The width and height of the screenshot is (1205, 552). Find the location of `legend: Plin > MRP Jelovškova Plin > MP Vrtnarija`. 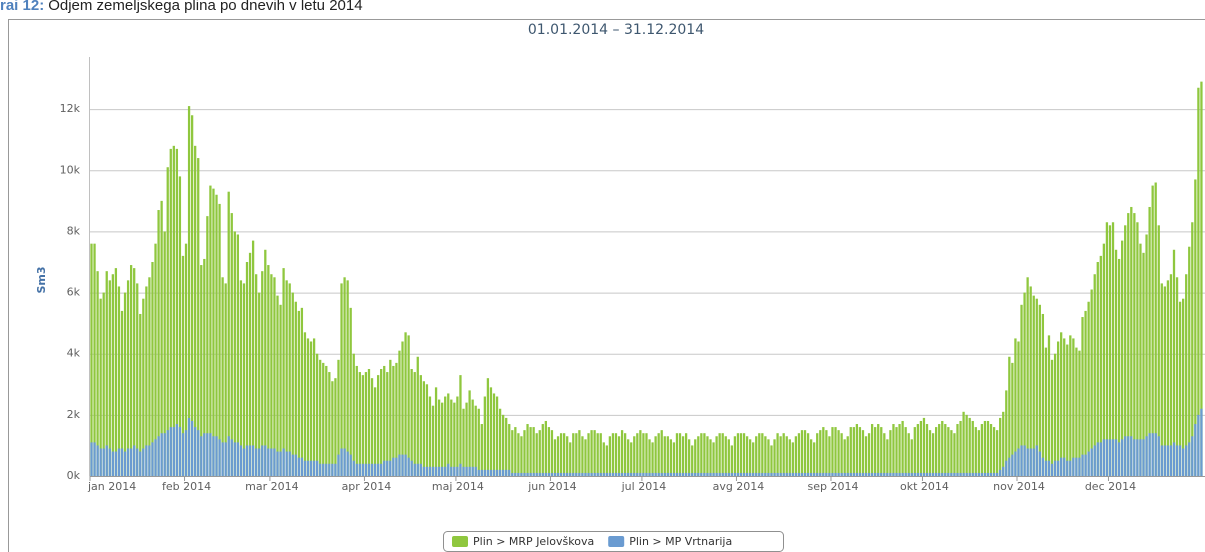

legend: Plin > MRP Jelovškova Plin > MP Vrtnarija is located at coordinates (613, 541).